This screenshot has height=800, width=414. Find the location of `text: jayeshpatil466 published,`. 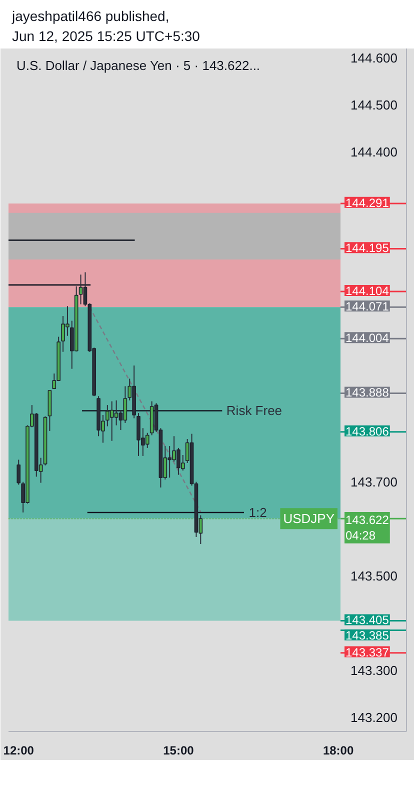

text: jayeshpatil466 published, is located at coordinates (91, 16).